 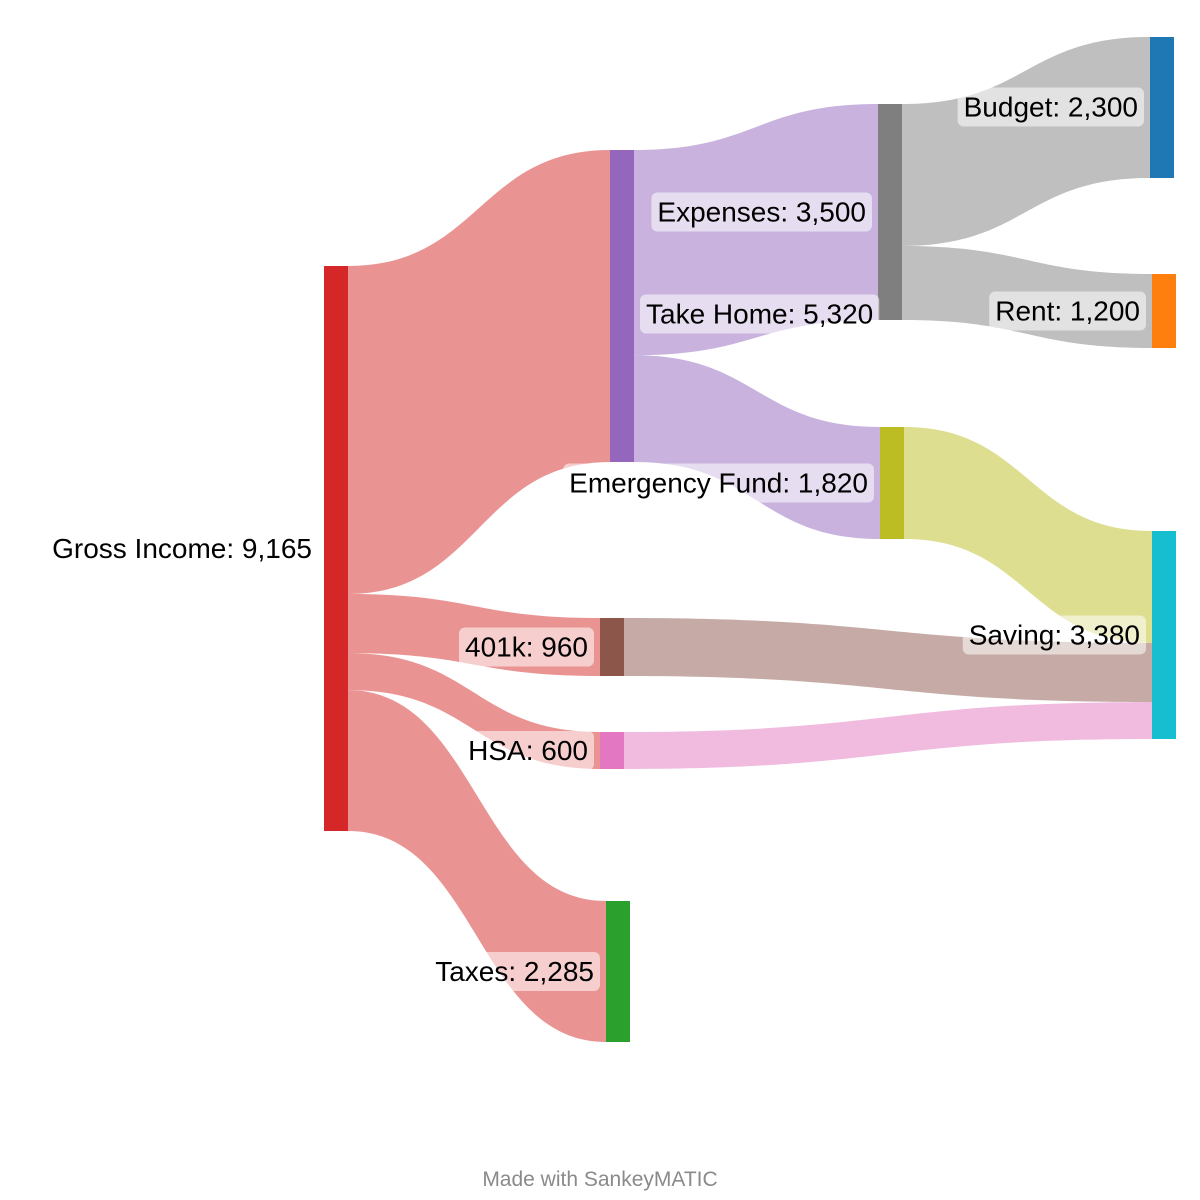 What do you see at coordinates (1028, 535) in the screenshot?
I see `flow-emergency-to-saving` at bounding box center [1028, 535].